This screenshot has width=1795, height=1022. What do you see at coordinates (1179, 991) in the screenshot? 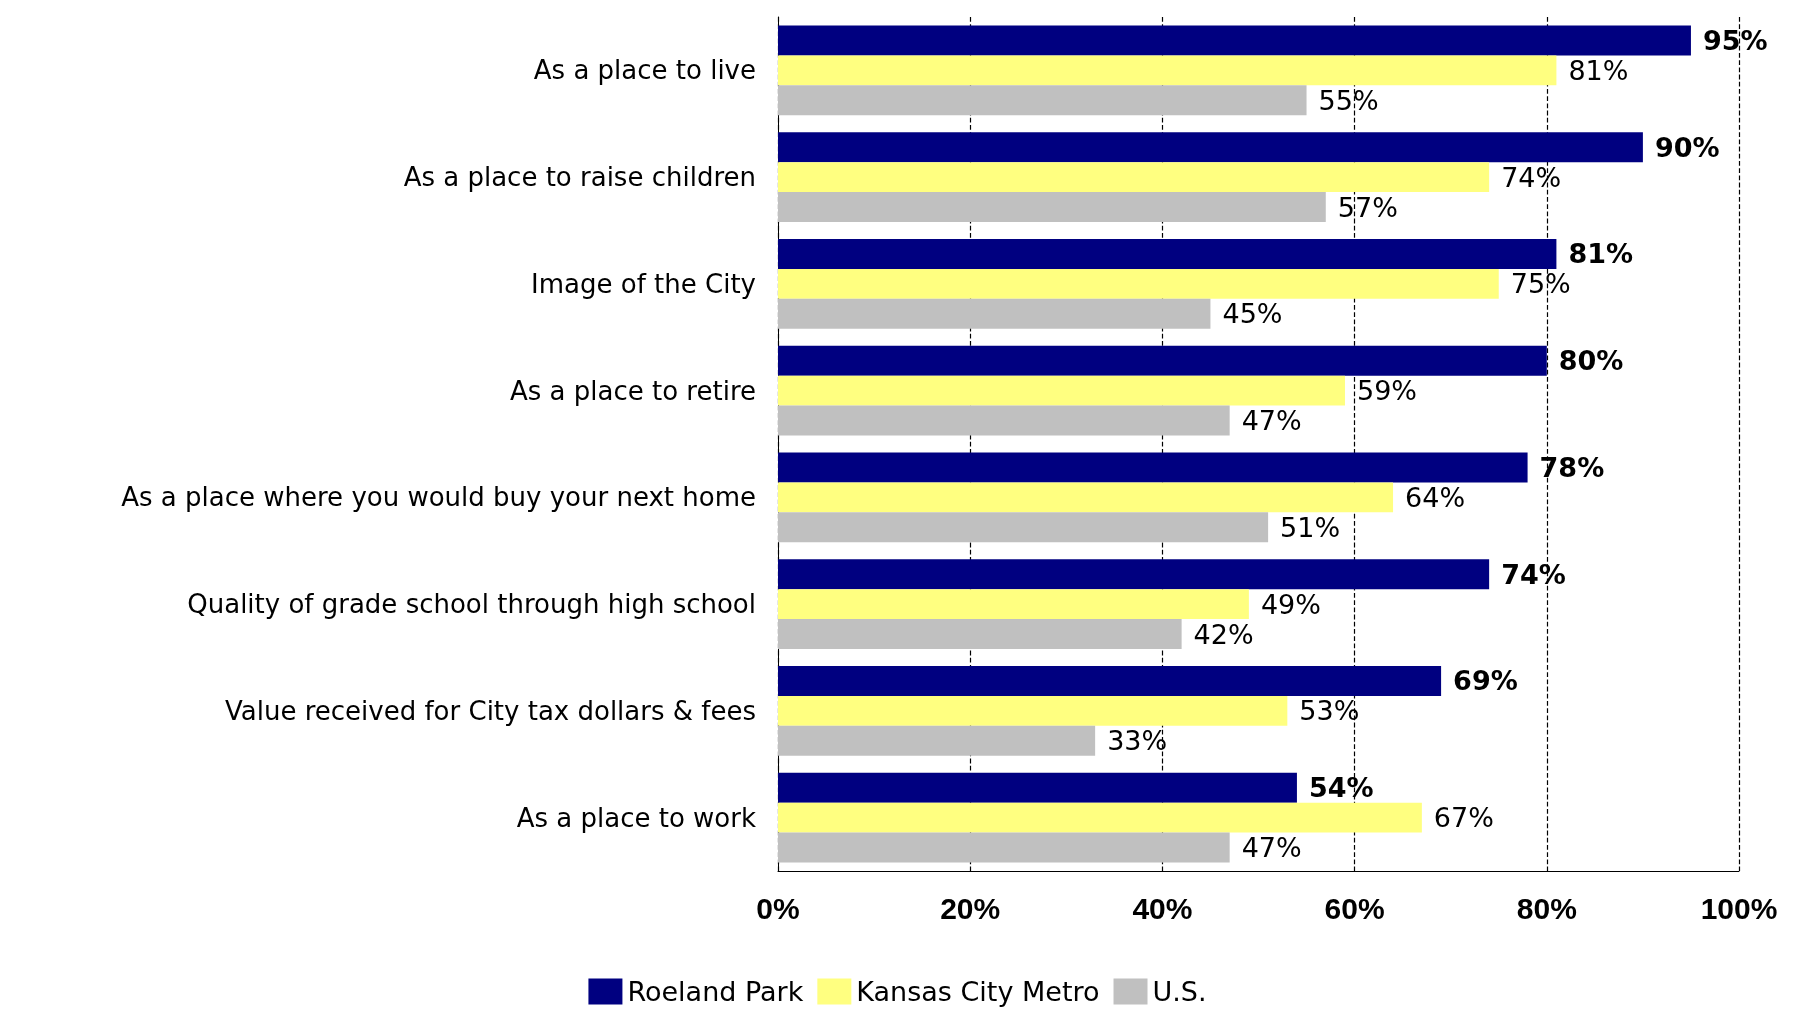
I see `legend-label: U.S.` at bounding box center [1179, 991].